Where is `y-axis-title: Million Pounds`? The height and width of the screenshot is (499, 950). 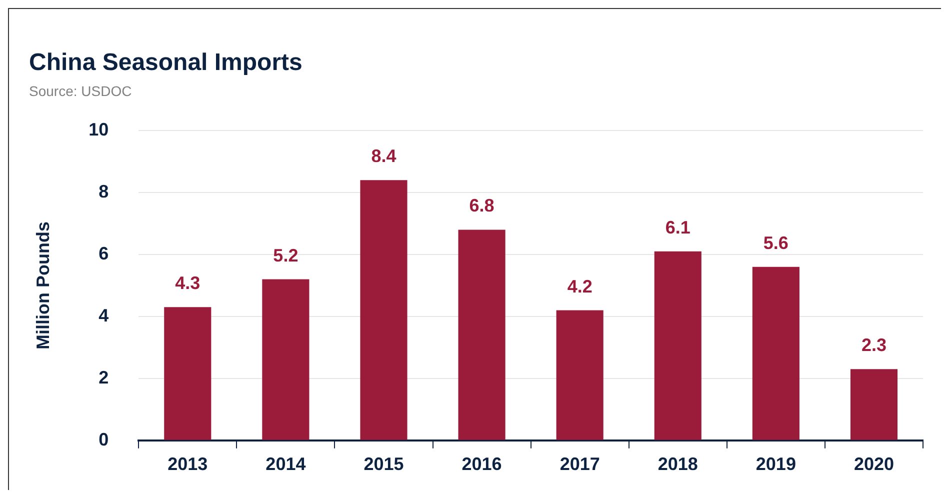 y-axis-title: Million Pounds is located at coordinates (42, 286).